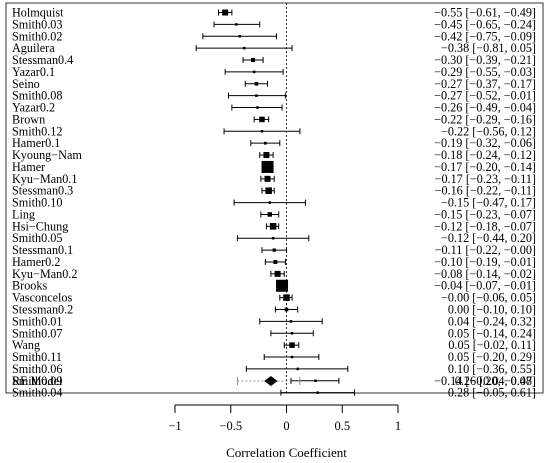 The height and width of the screenshot is (463, 550). I want to click on study-label: Stessman0.4, so click(42, 60).